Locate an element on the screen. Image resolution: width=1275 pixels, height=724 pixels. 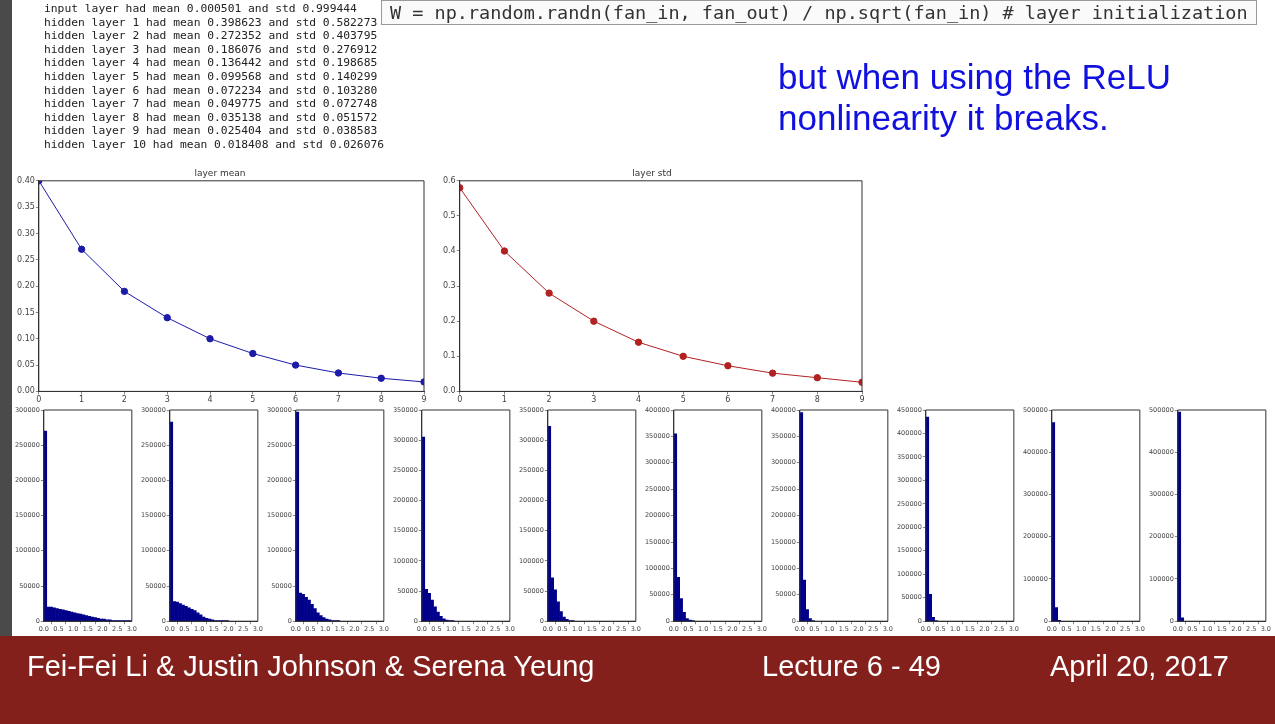
y-tick-label: 0.5 is located at coordinates (449, 215).